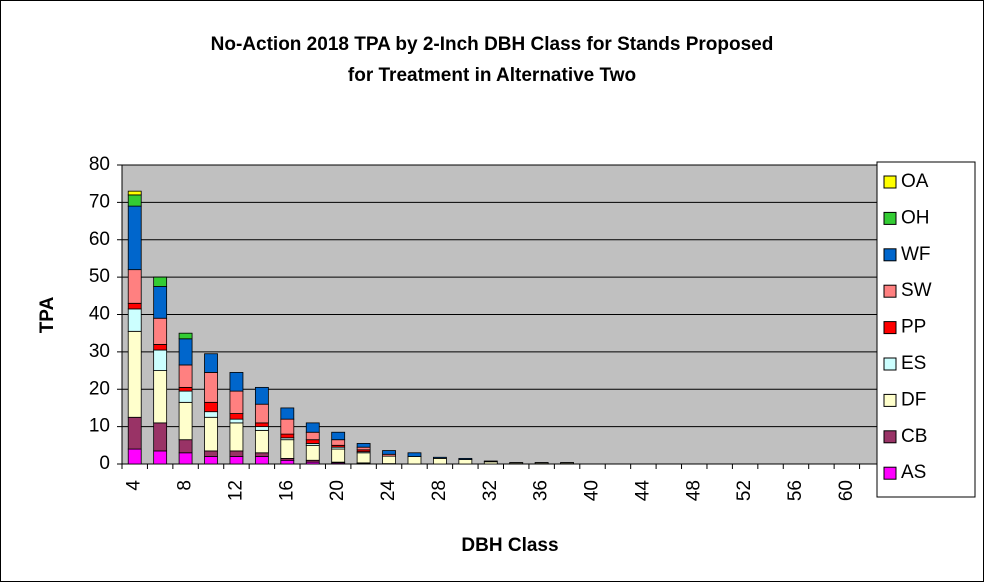 The width and height of the screenshot is (984, 582). Describe the element at coordinates (913, 399) in the screenshot. I see `legend-label: DF` at that location.